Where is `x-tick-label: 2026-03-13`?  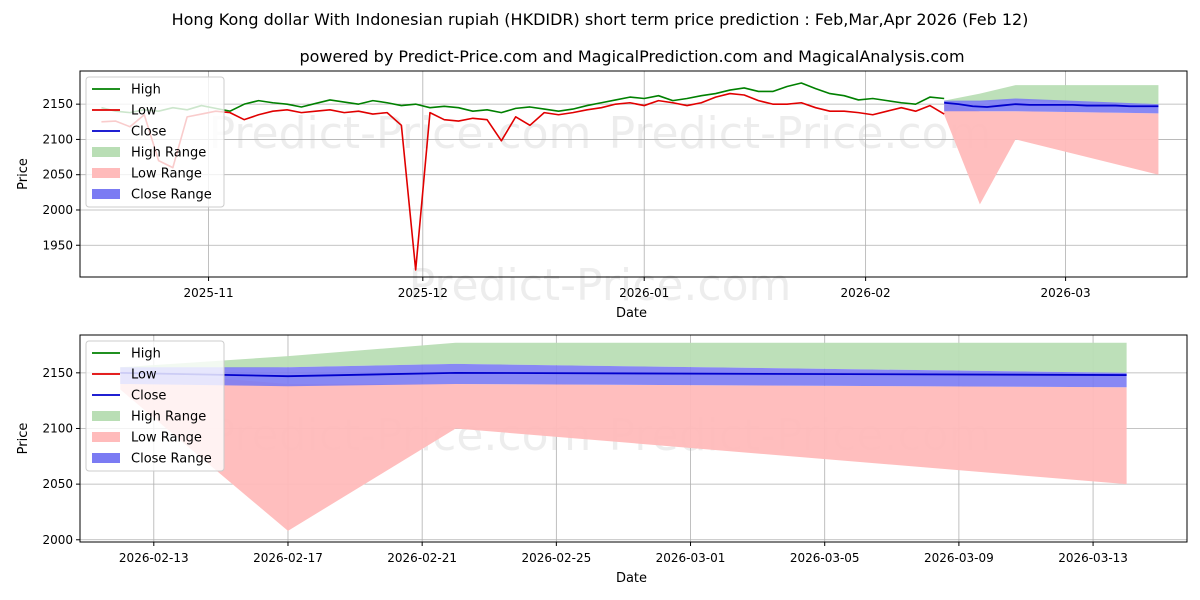 x-tick-label: 2026-03-13 is located at coordinates (1093, 558).